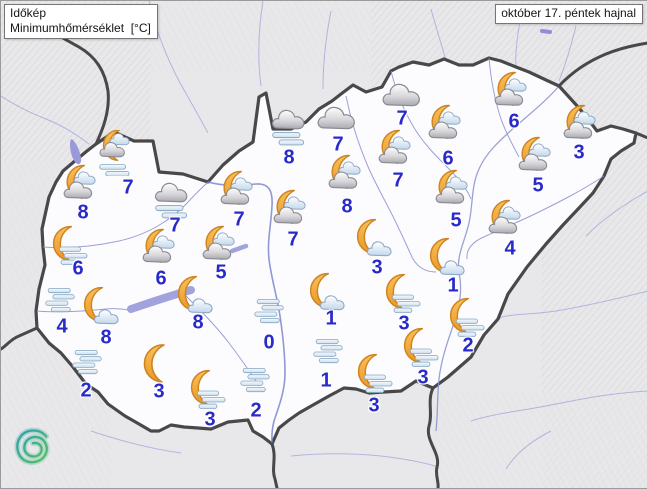 The image size is (647, 489). I want to click on temperature-value: 0, so click(269, 342).